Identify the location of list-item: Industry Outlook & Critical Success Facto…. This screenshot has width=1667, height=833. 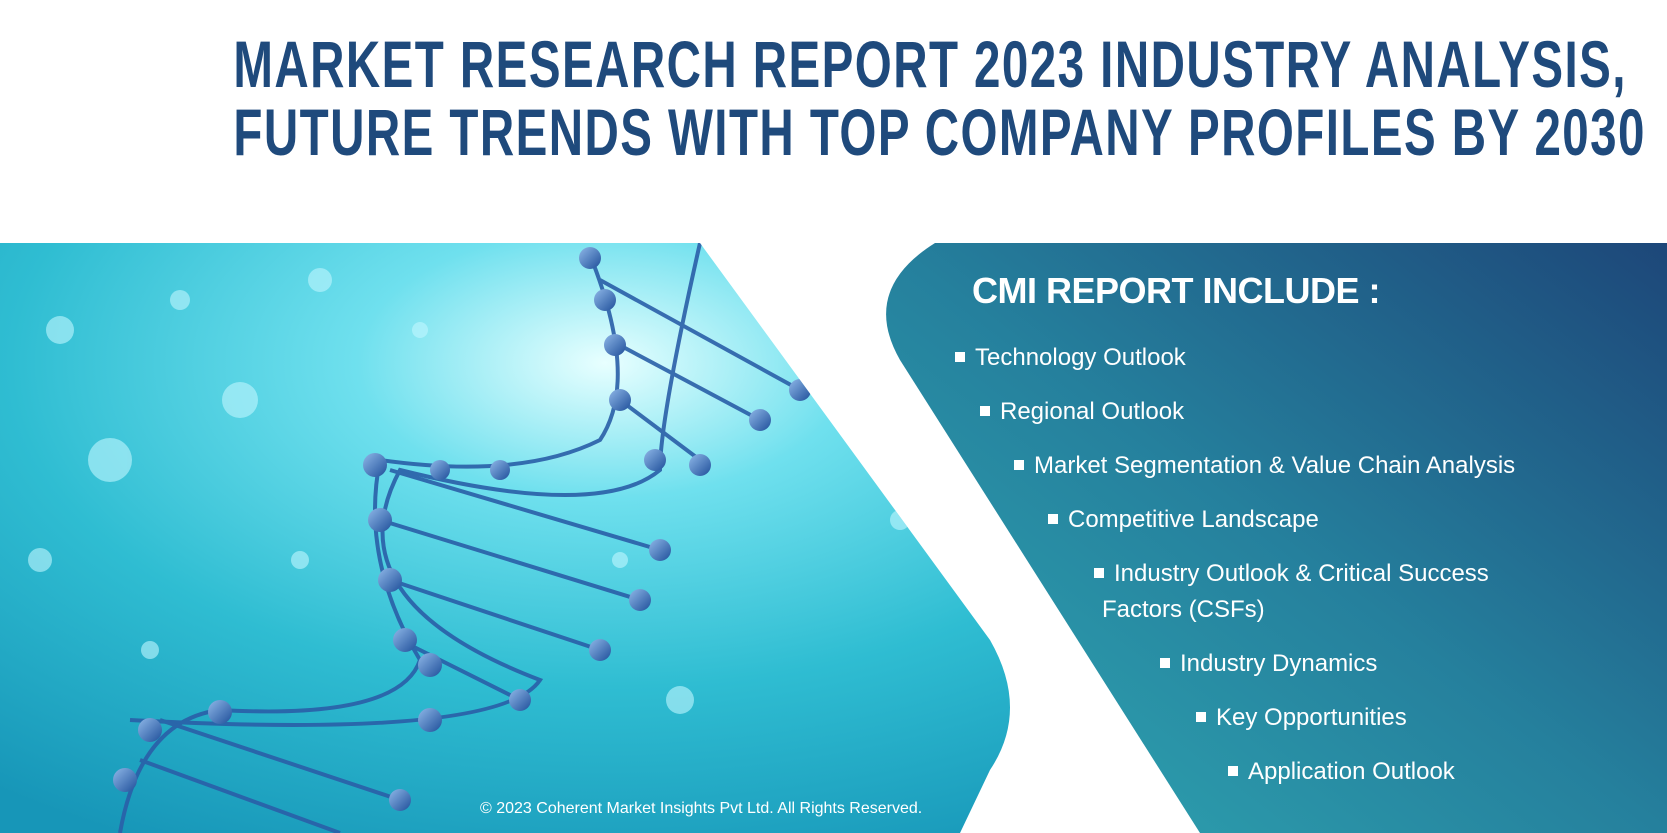
(1291, 592).